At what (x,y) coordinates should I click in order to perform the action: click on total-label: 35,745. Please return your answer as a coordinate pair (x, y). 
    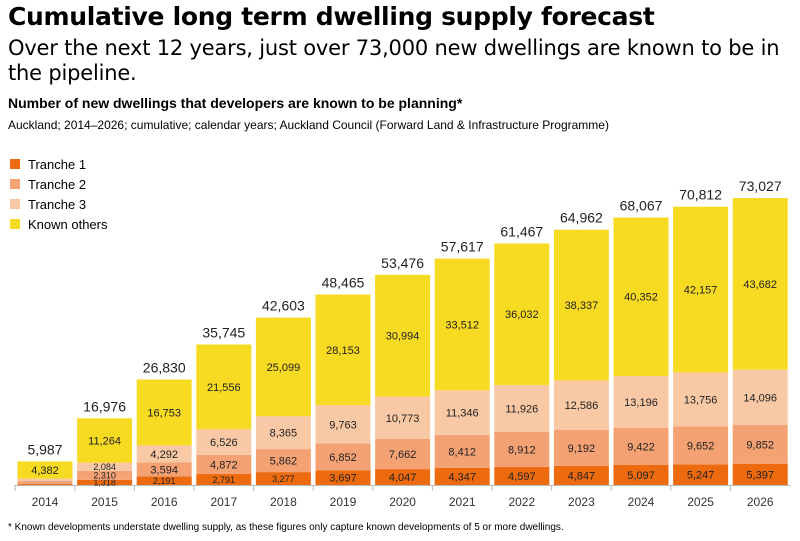
    Looking at the image, I should click on (223, 333).